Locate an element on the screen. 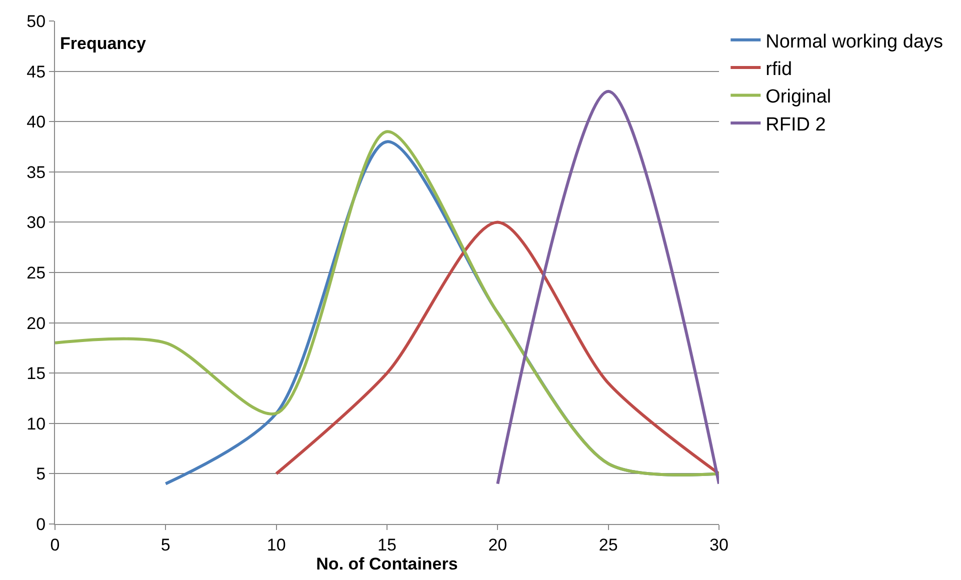 This screenshot has height=580, width=961. x-tick-label: 5 is located at coordinates (165, 544).